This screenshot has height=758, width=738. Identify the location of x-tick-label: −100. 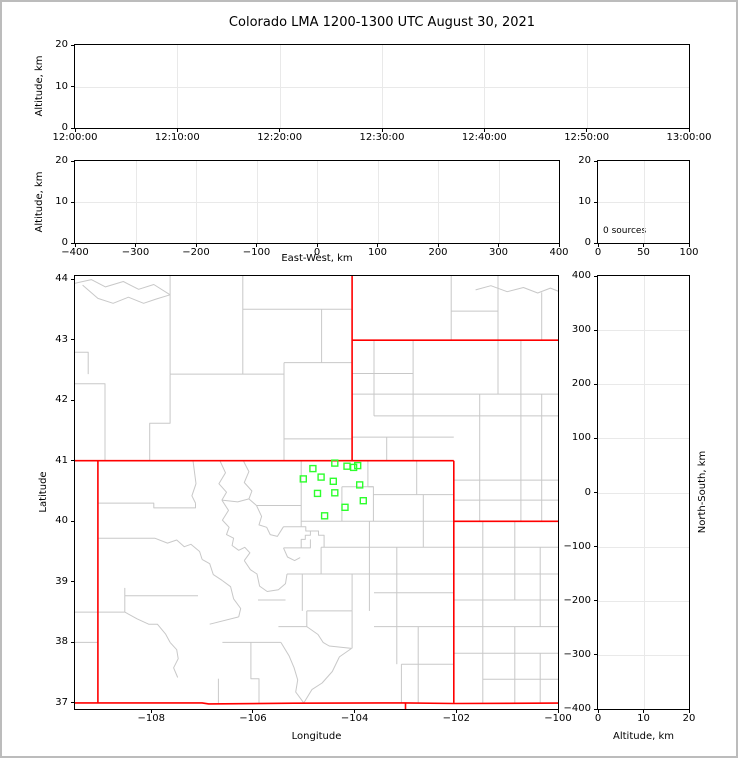
(558, 718).